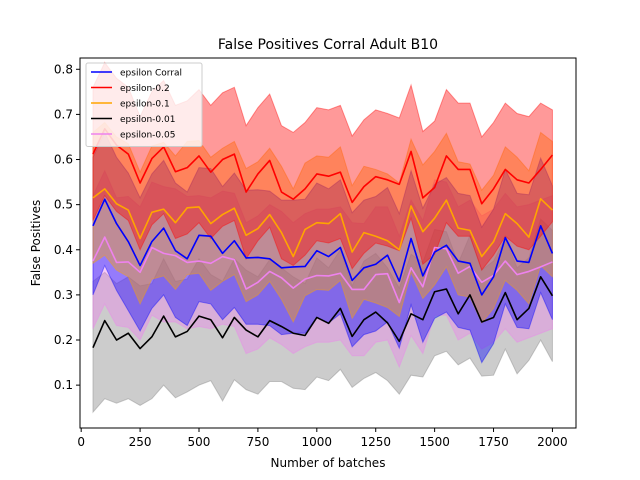  What do you see at coordinates (63, 69) in the screenshot?
I see `y-tick-label: 0.8` at bounding box center [63, 69].